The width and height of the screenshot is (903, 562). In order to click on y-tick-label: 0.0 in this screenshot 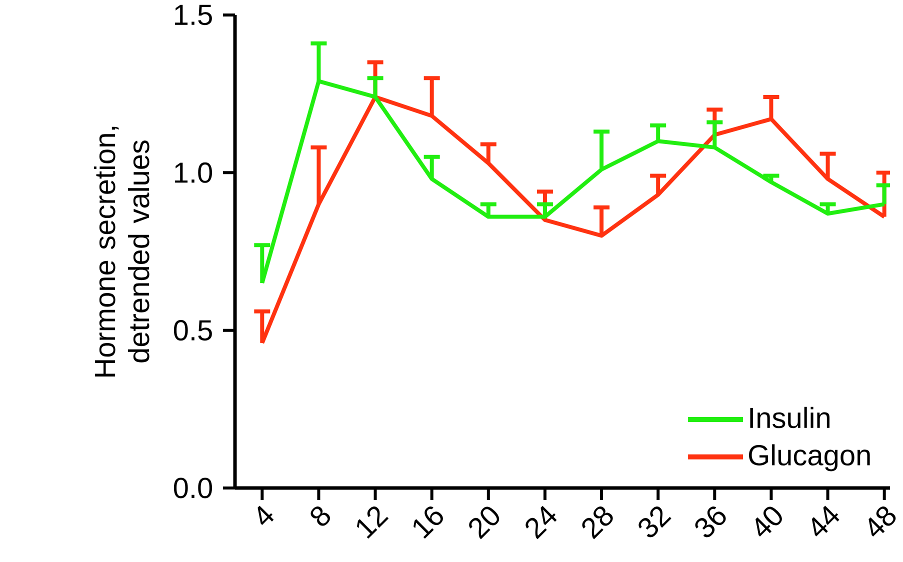, I will do `click(193, 488)`.